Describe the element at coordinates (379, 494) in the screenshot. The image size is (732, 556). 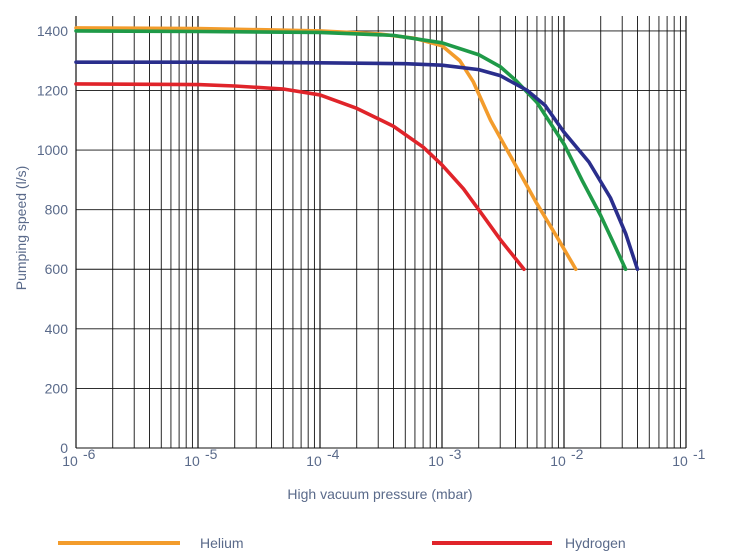
I see `x-axis-title: High vacuum pressure (mbar)` at that location.